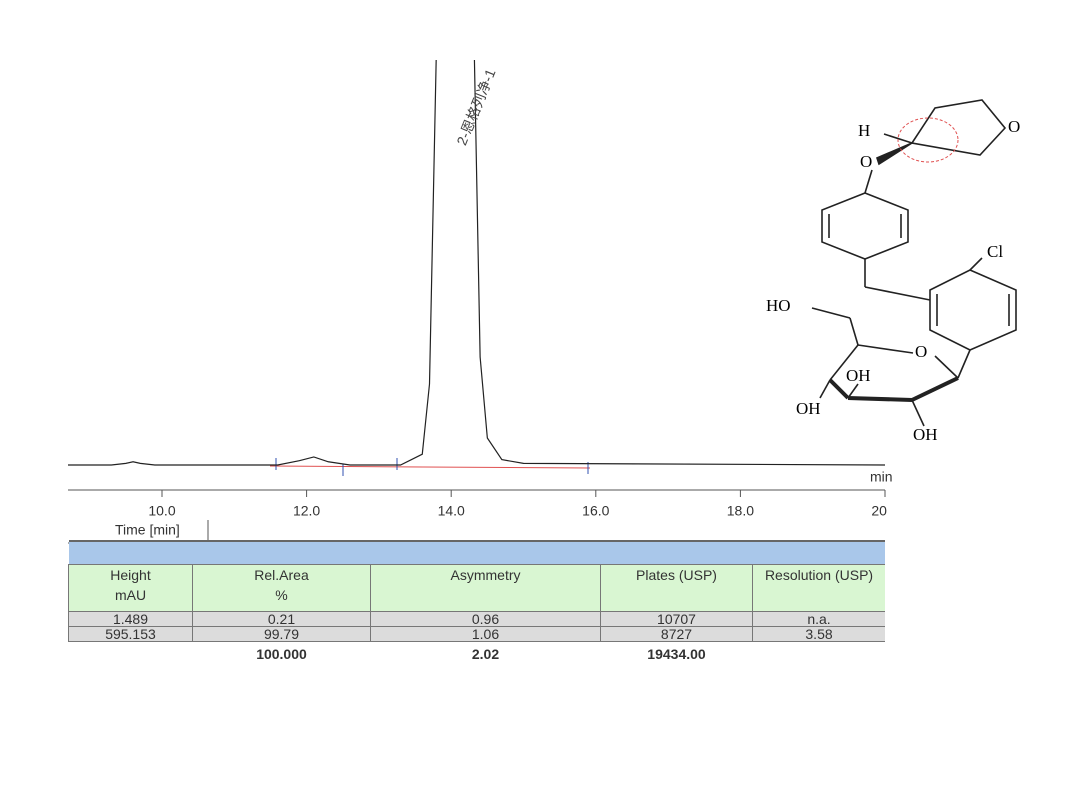  What do you see at coordinates (928, 140) in the screenshot?
I see `highlight-circle` at bounding box center [928, 140].